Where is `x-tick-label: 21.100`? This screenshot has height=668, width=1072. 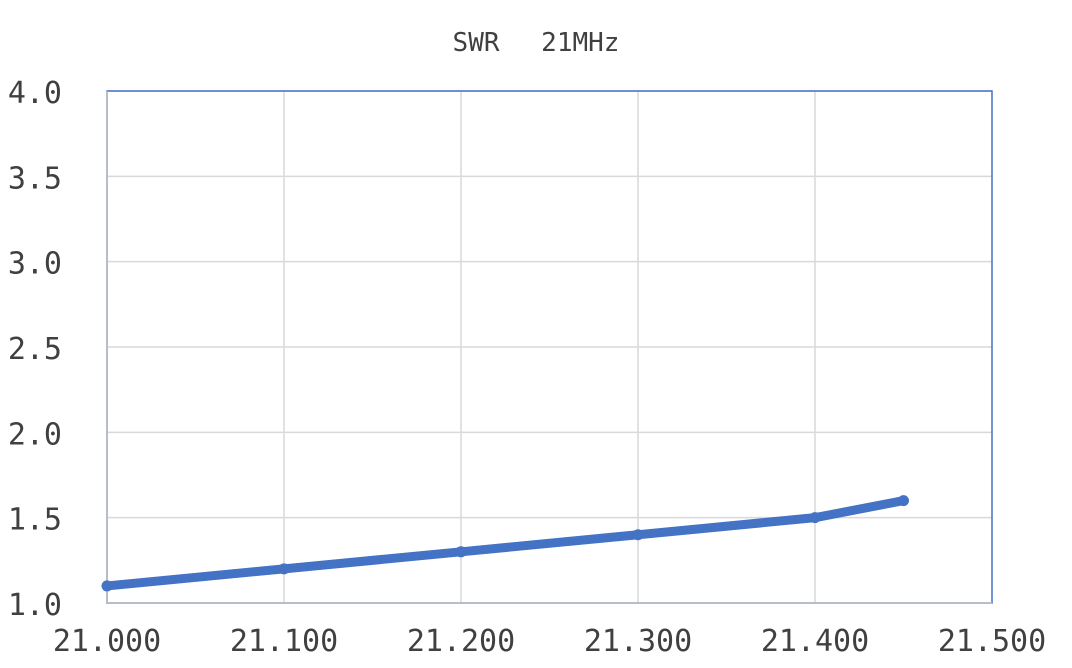
x-tick-label: 21.100 is located at coordinates (284, 641).